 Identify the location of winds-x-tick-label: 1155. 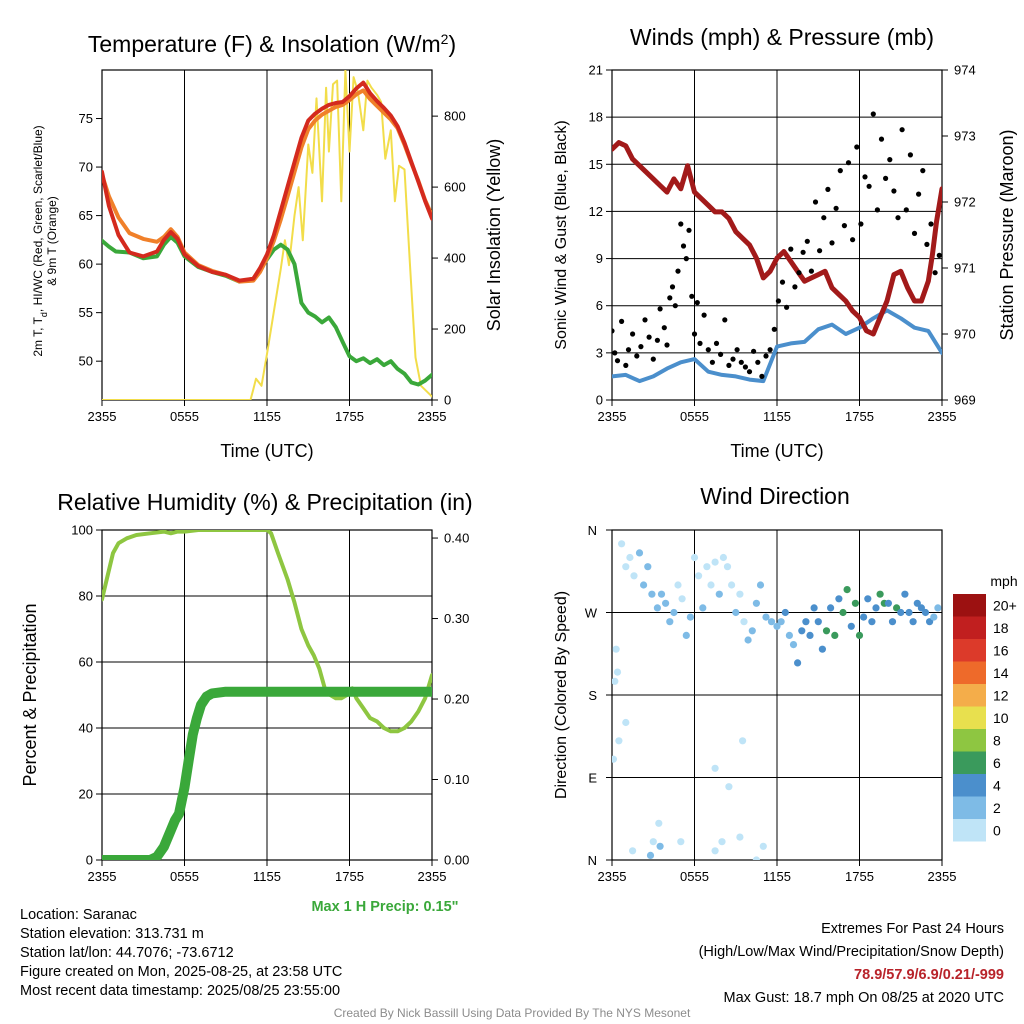
(777, 416).